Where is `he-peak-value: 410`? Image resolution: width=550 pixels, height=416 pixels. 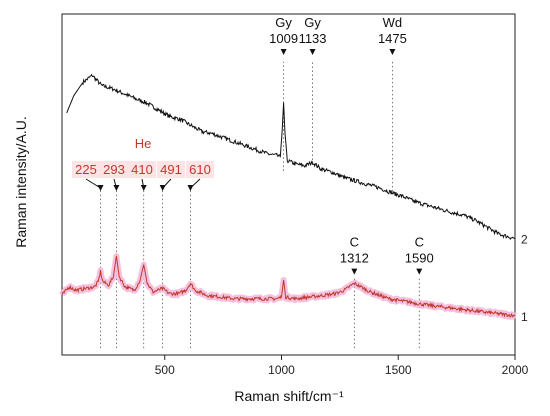 he-peak-value: 410 is located at coordinates (142, 169).